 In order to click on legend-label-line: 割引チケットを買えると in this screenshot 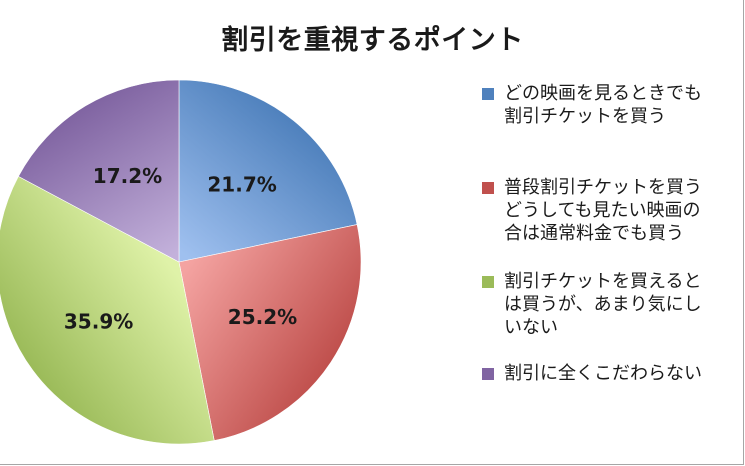, I will do `click(603, 281)`.